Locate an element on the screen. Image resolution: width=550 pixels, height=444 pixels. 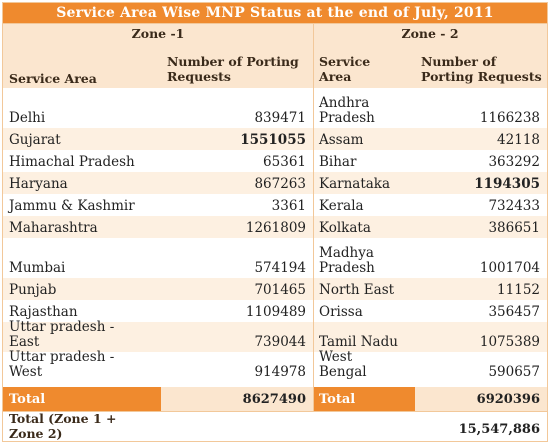
zone1-total-value: 8627490 is located at coordinates (237, 399).